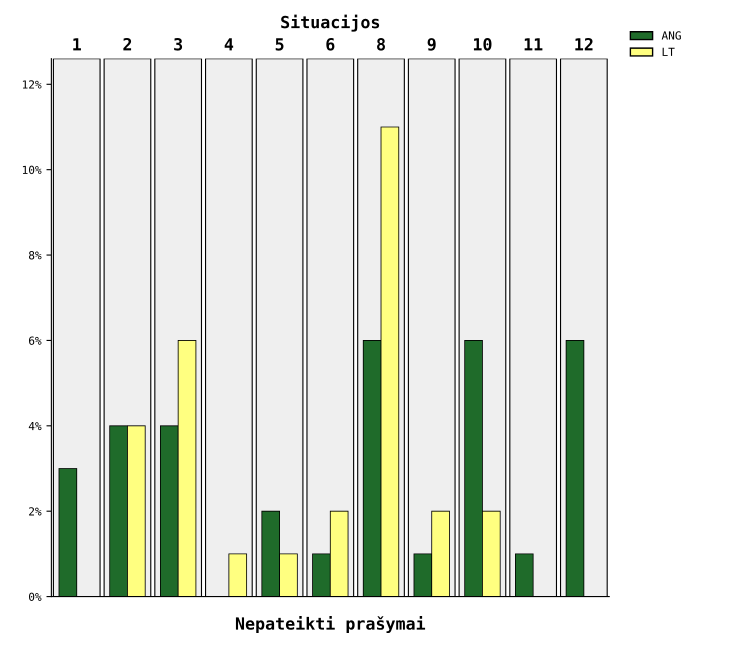  What do you see at coordinates (330, 23) in the screenshot?
I see `chart-title: Situacijos` at bounding box center [330, 23].